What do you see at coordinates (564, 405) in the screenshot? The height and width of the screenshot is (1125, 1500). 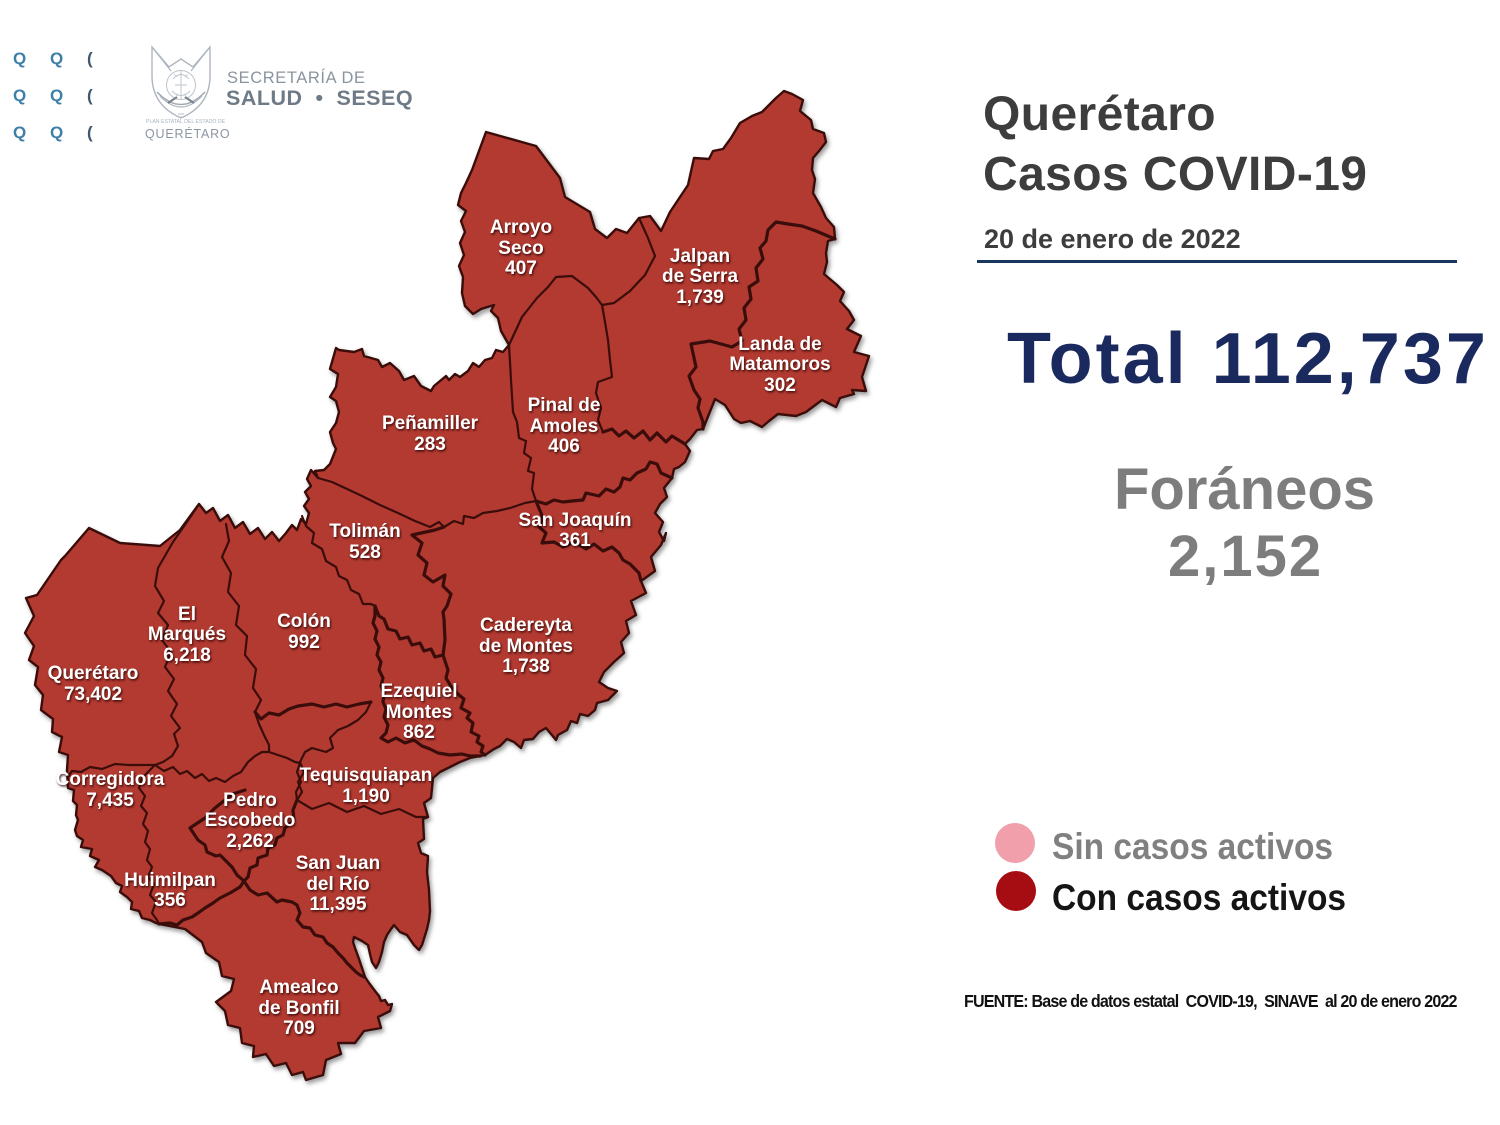 I see `svg-text: Pinal de` at bounding box center [564, 405].